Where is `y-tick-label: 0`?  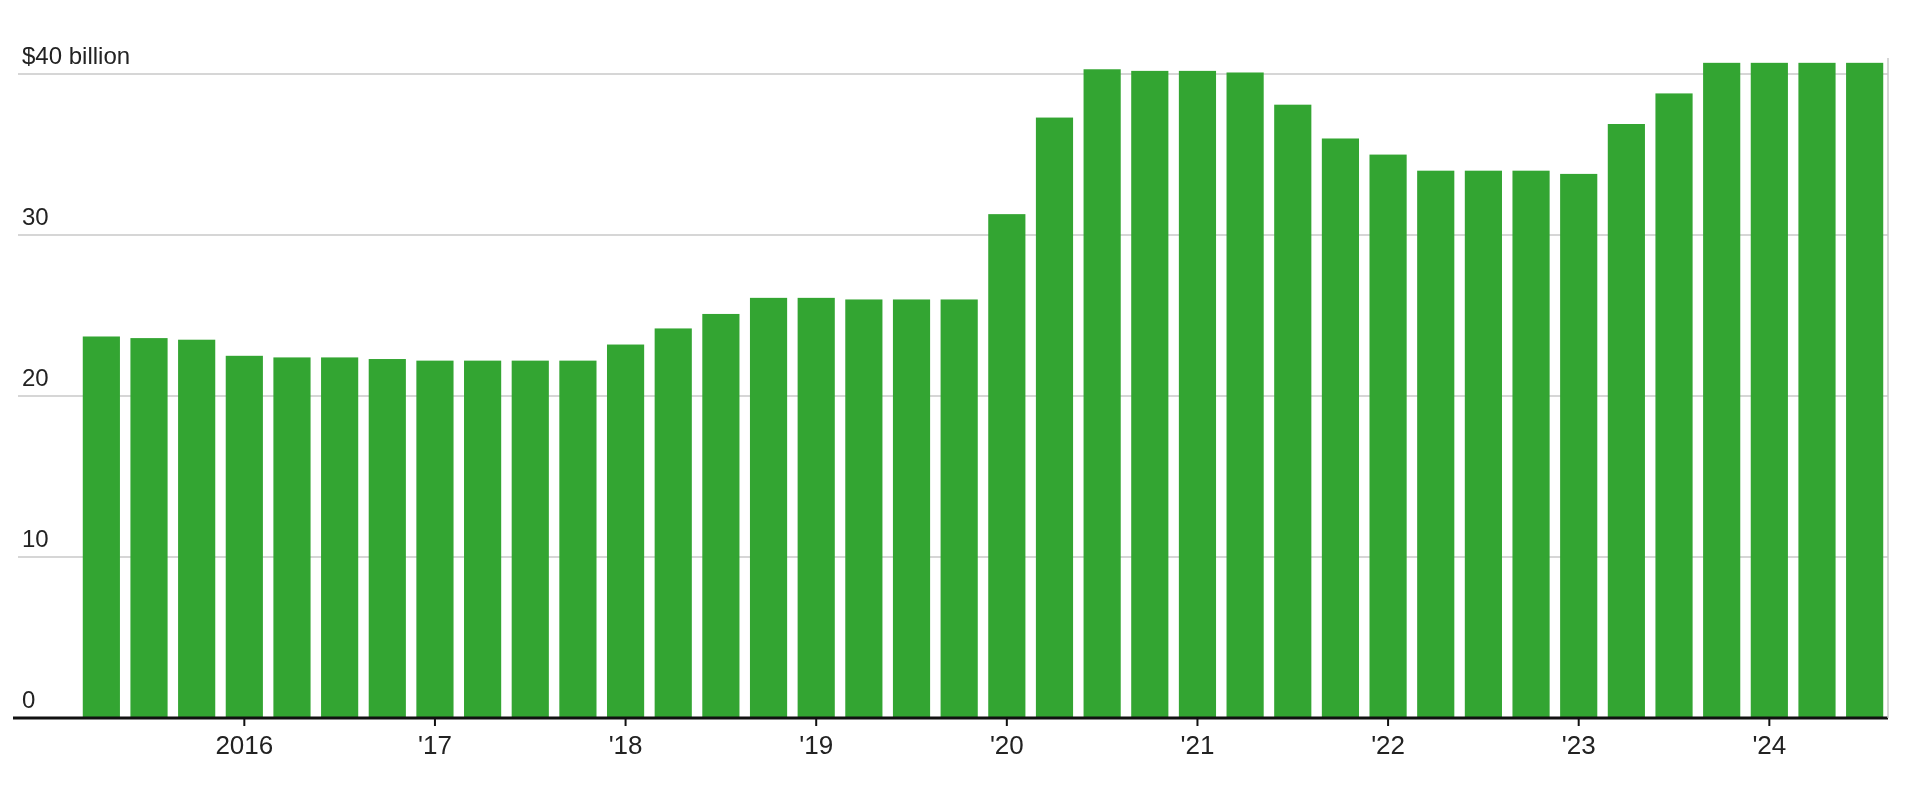
y-tick-label: 0 is located at coordinates (29, 699).